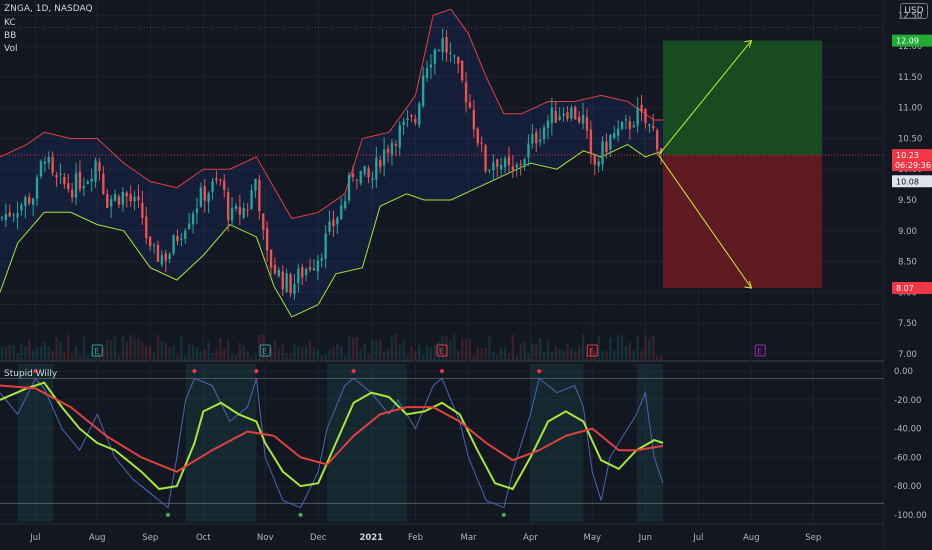  Describe the element at coordinates (557, 443) in the screenshot. I see `osc-shade` at that location.